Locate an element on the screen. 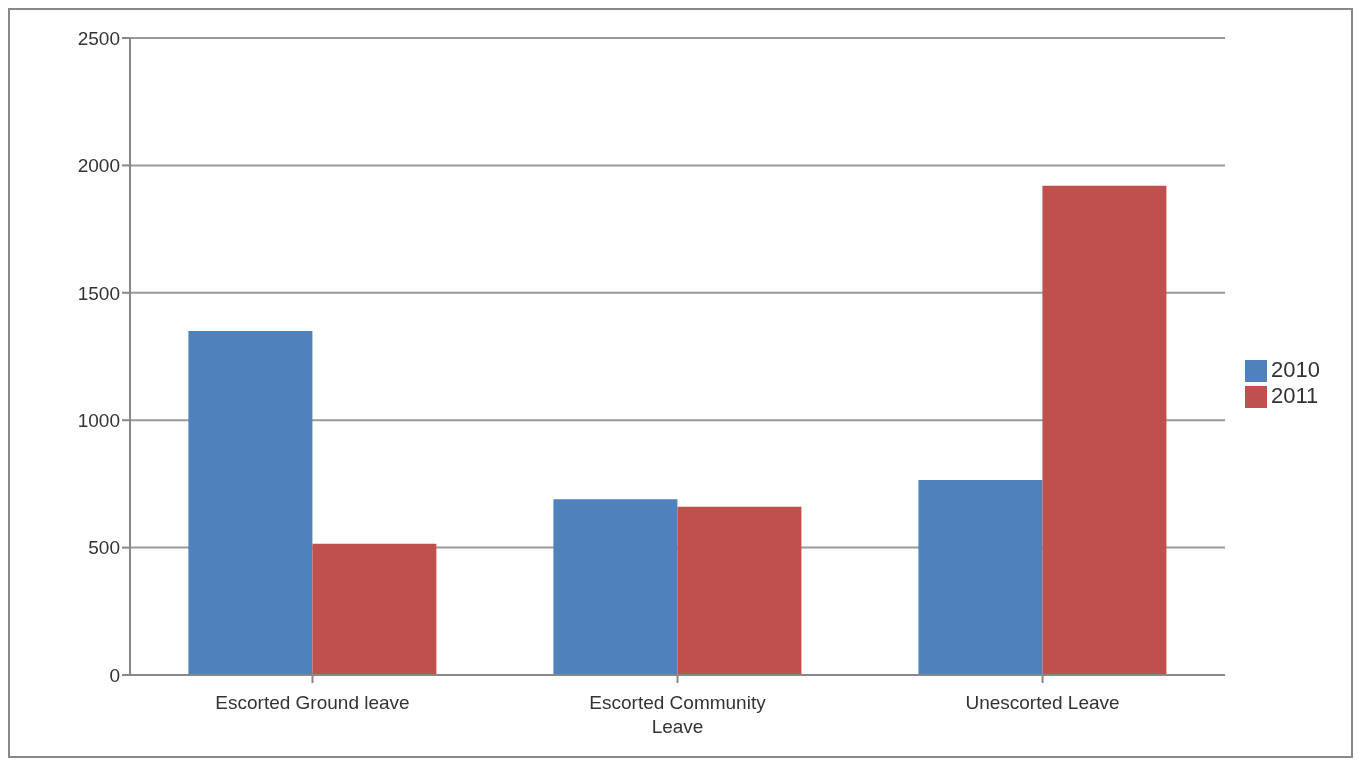 This screenshot has width=1368, height=769. legend-label: 2010 is located at coordinates (1295, 369).